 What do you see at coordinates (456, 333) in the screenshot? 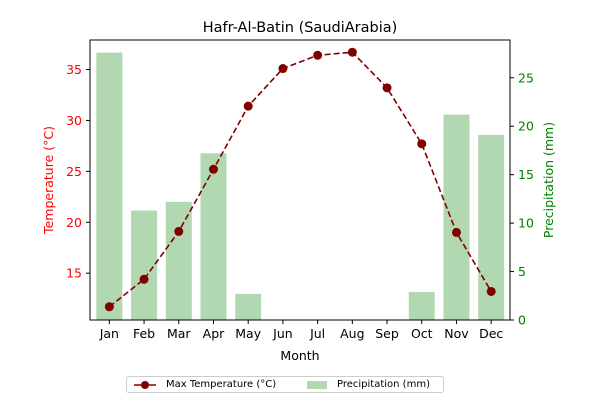
I see `x-tick-label-nov: Nov` at bounding box center [456, 333].